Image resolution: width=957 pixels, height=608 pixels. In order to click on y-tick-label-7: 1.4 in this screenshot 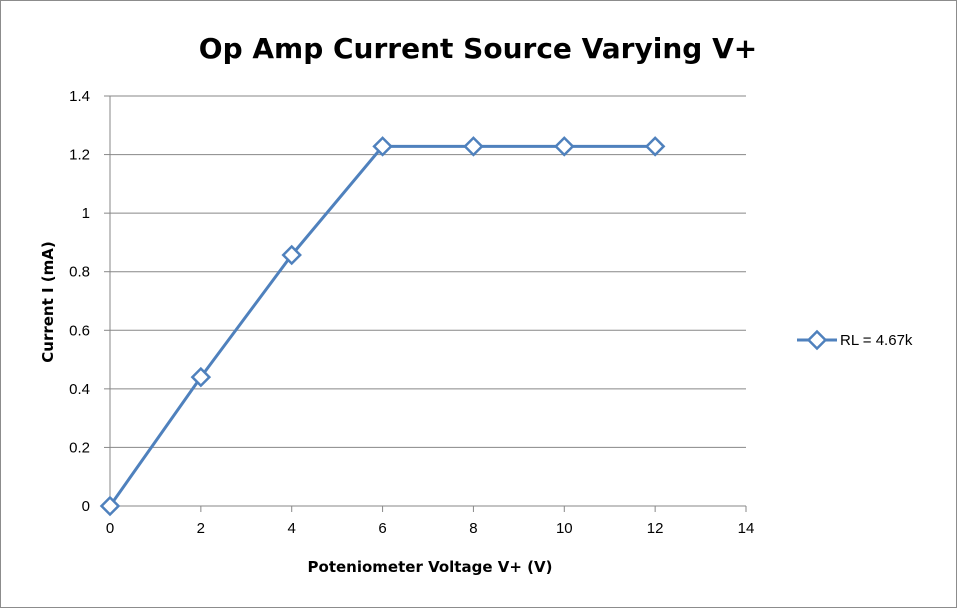, I will do `click(79, 96)`.